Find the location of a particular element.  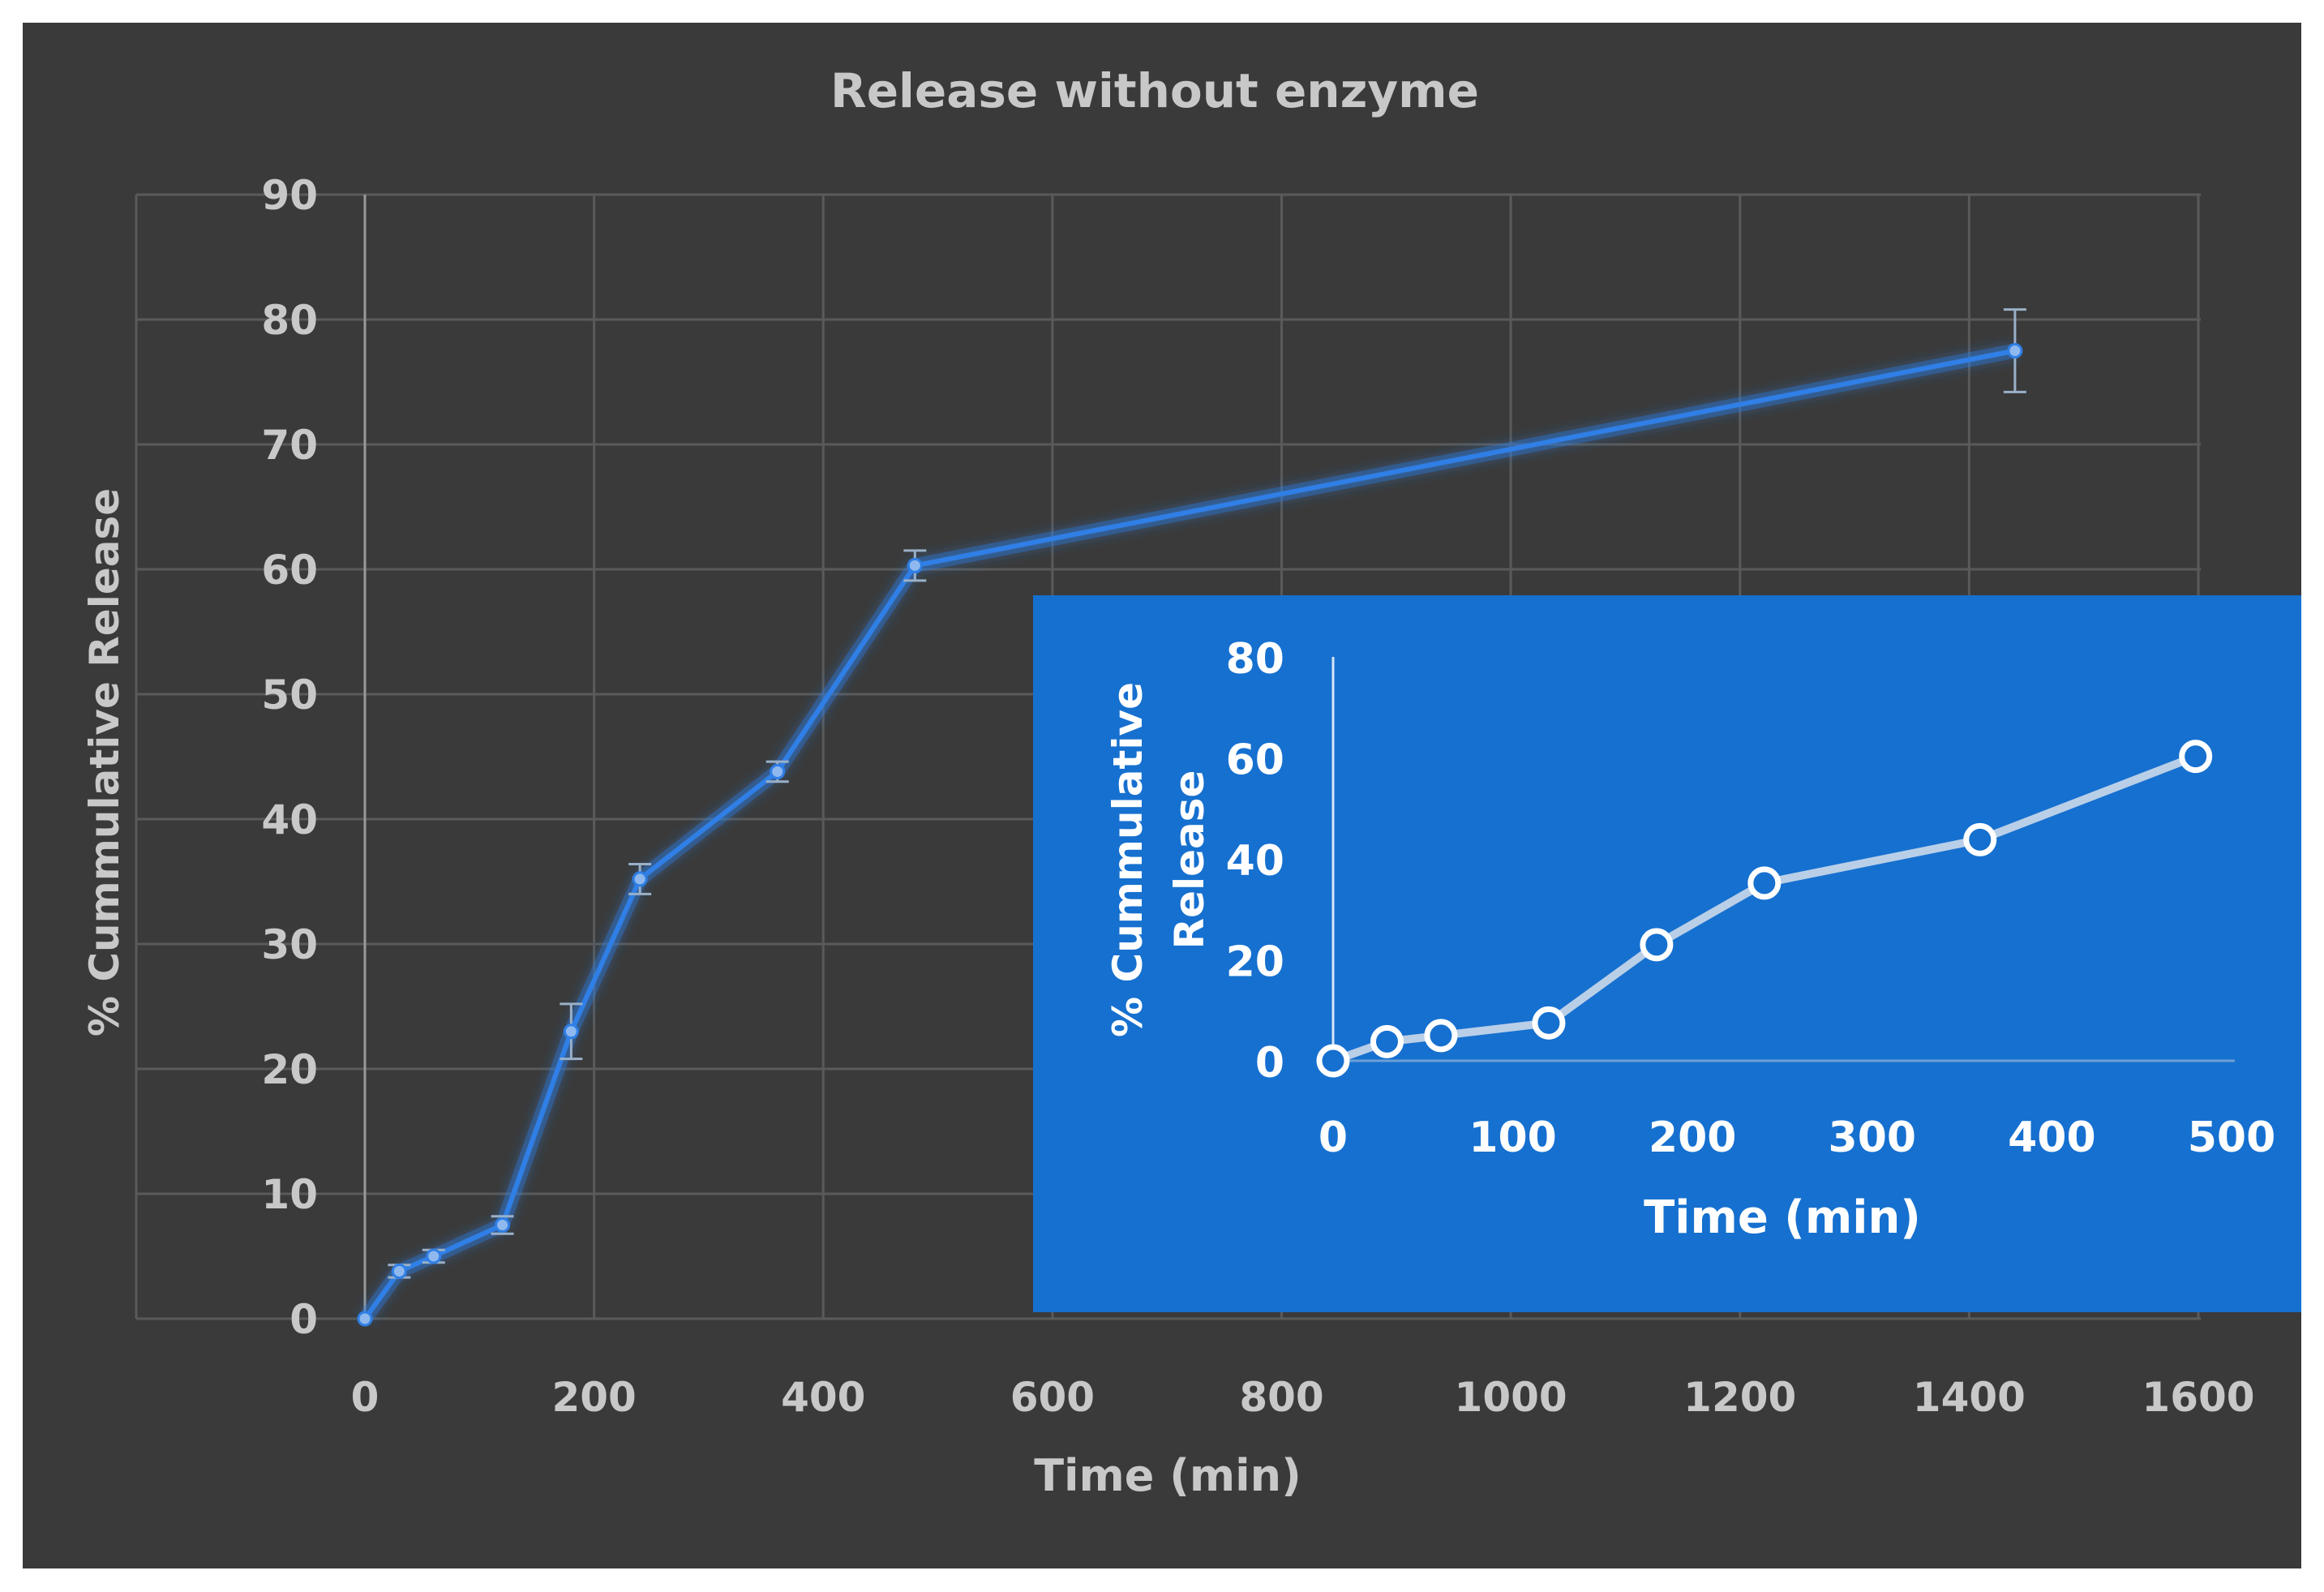

inset-y-ticks: 0 20 40 60 80 is located at coordinates (1255, 862).